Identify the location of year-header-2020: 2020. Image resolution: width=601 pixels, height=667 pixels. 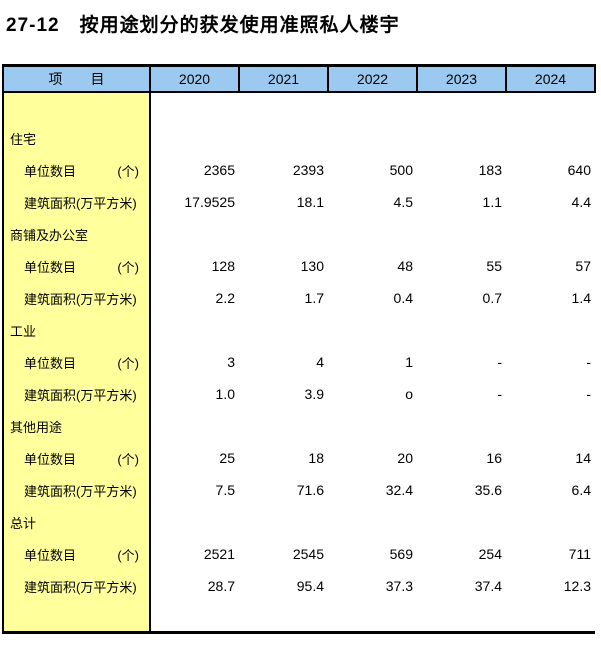
(194, 79).